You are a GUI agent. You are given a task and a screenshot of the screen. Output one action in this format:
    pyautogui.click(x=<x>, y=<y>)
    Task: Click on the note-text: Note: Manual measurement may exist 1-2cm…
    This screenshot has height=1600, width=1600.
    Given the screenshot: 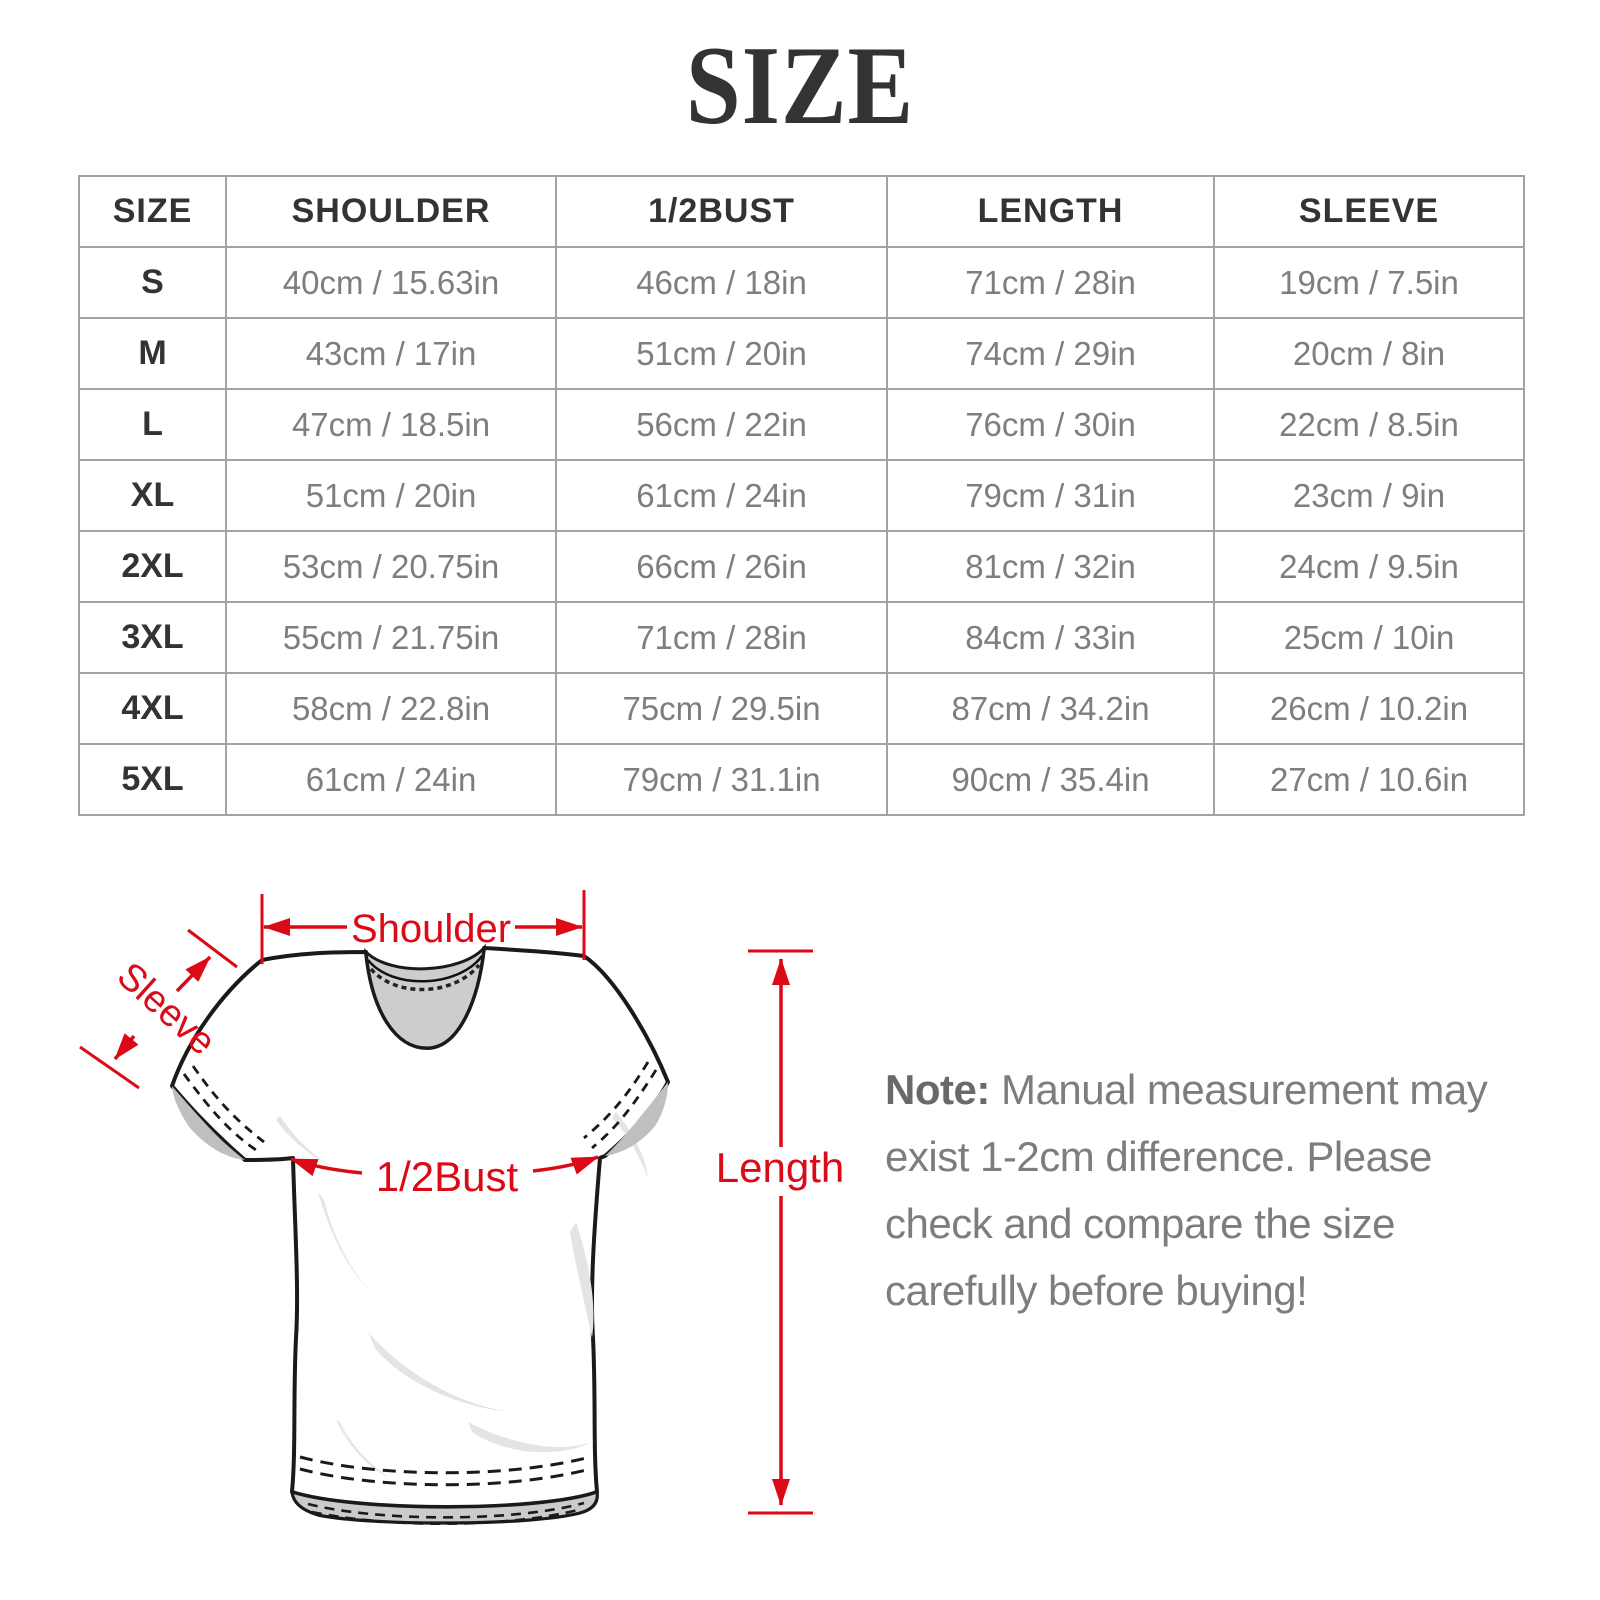 What is the action you would take?
    pyautogui.click(x=1215, y=1190)
    